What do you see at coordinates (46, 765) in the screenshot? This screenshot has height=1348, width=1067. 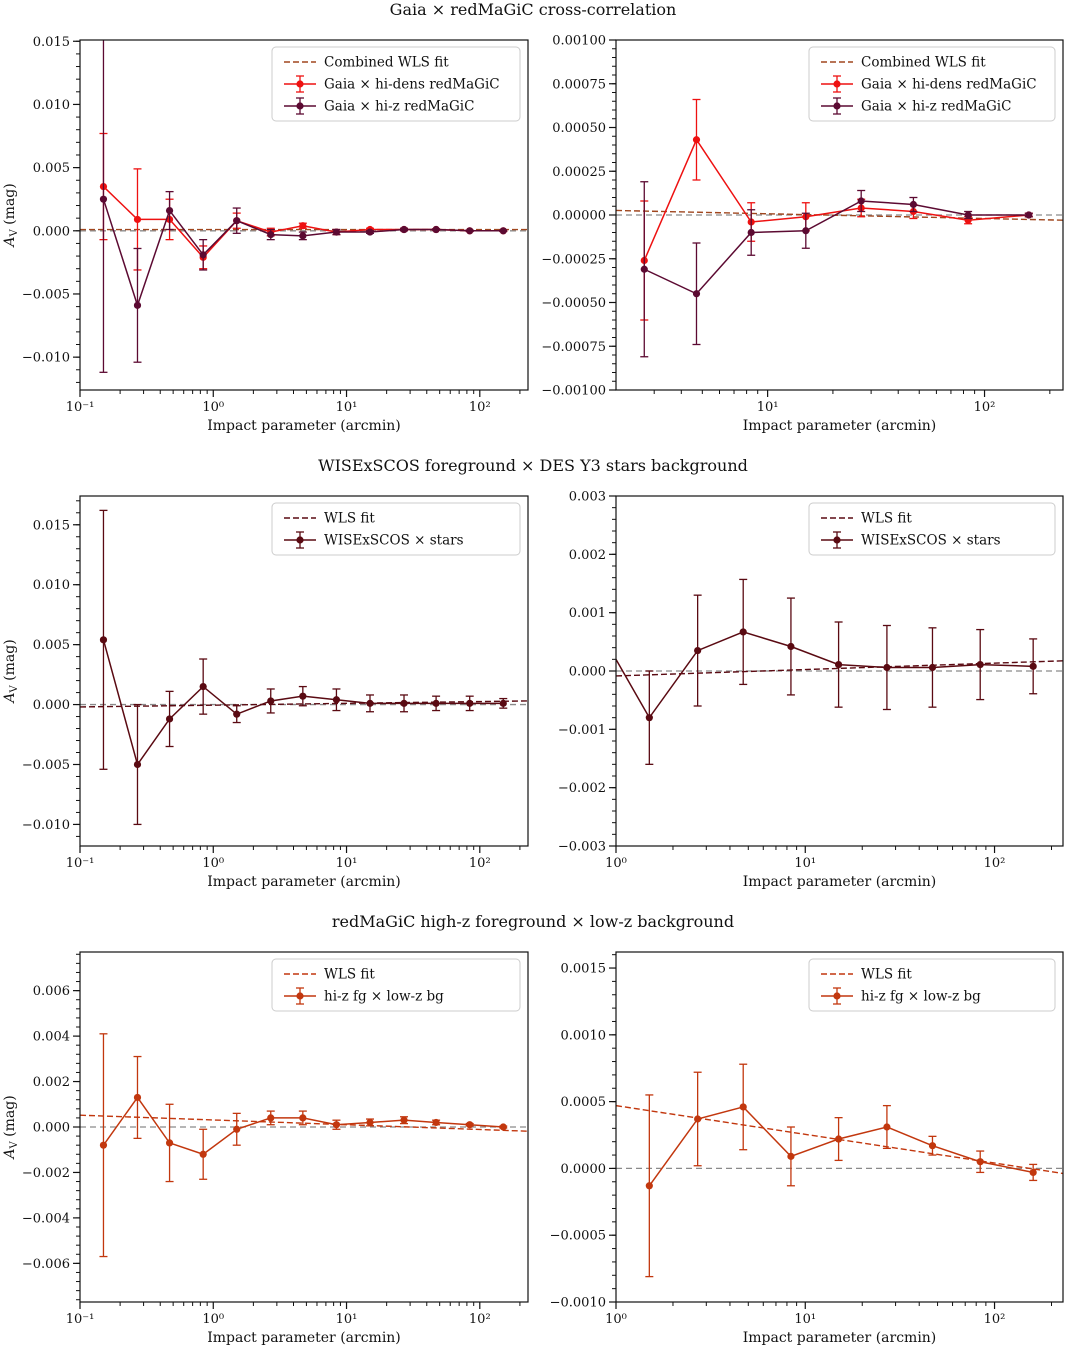 I see `chart-p3-y-tick-label: −0.005` at bounding box center [46, 765].